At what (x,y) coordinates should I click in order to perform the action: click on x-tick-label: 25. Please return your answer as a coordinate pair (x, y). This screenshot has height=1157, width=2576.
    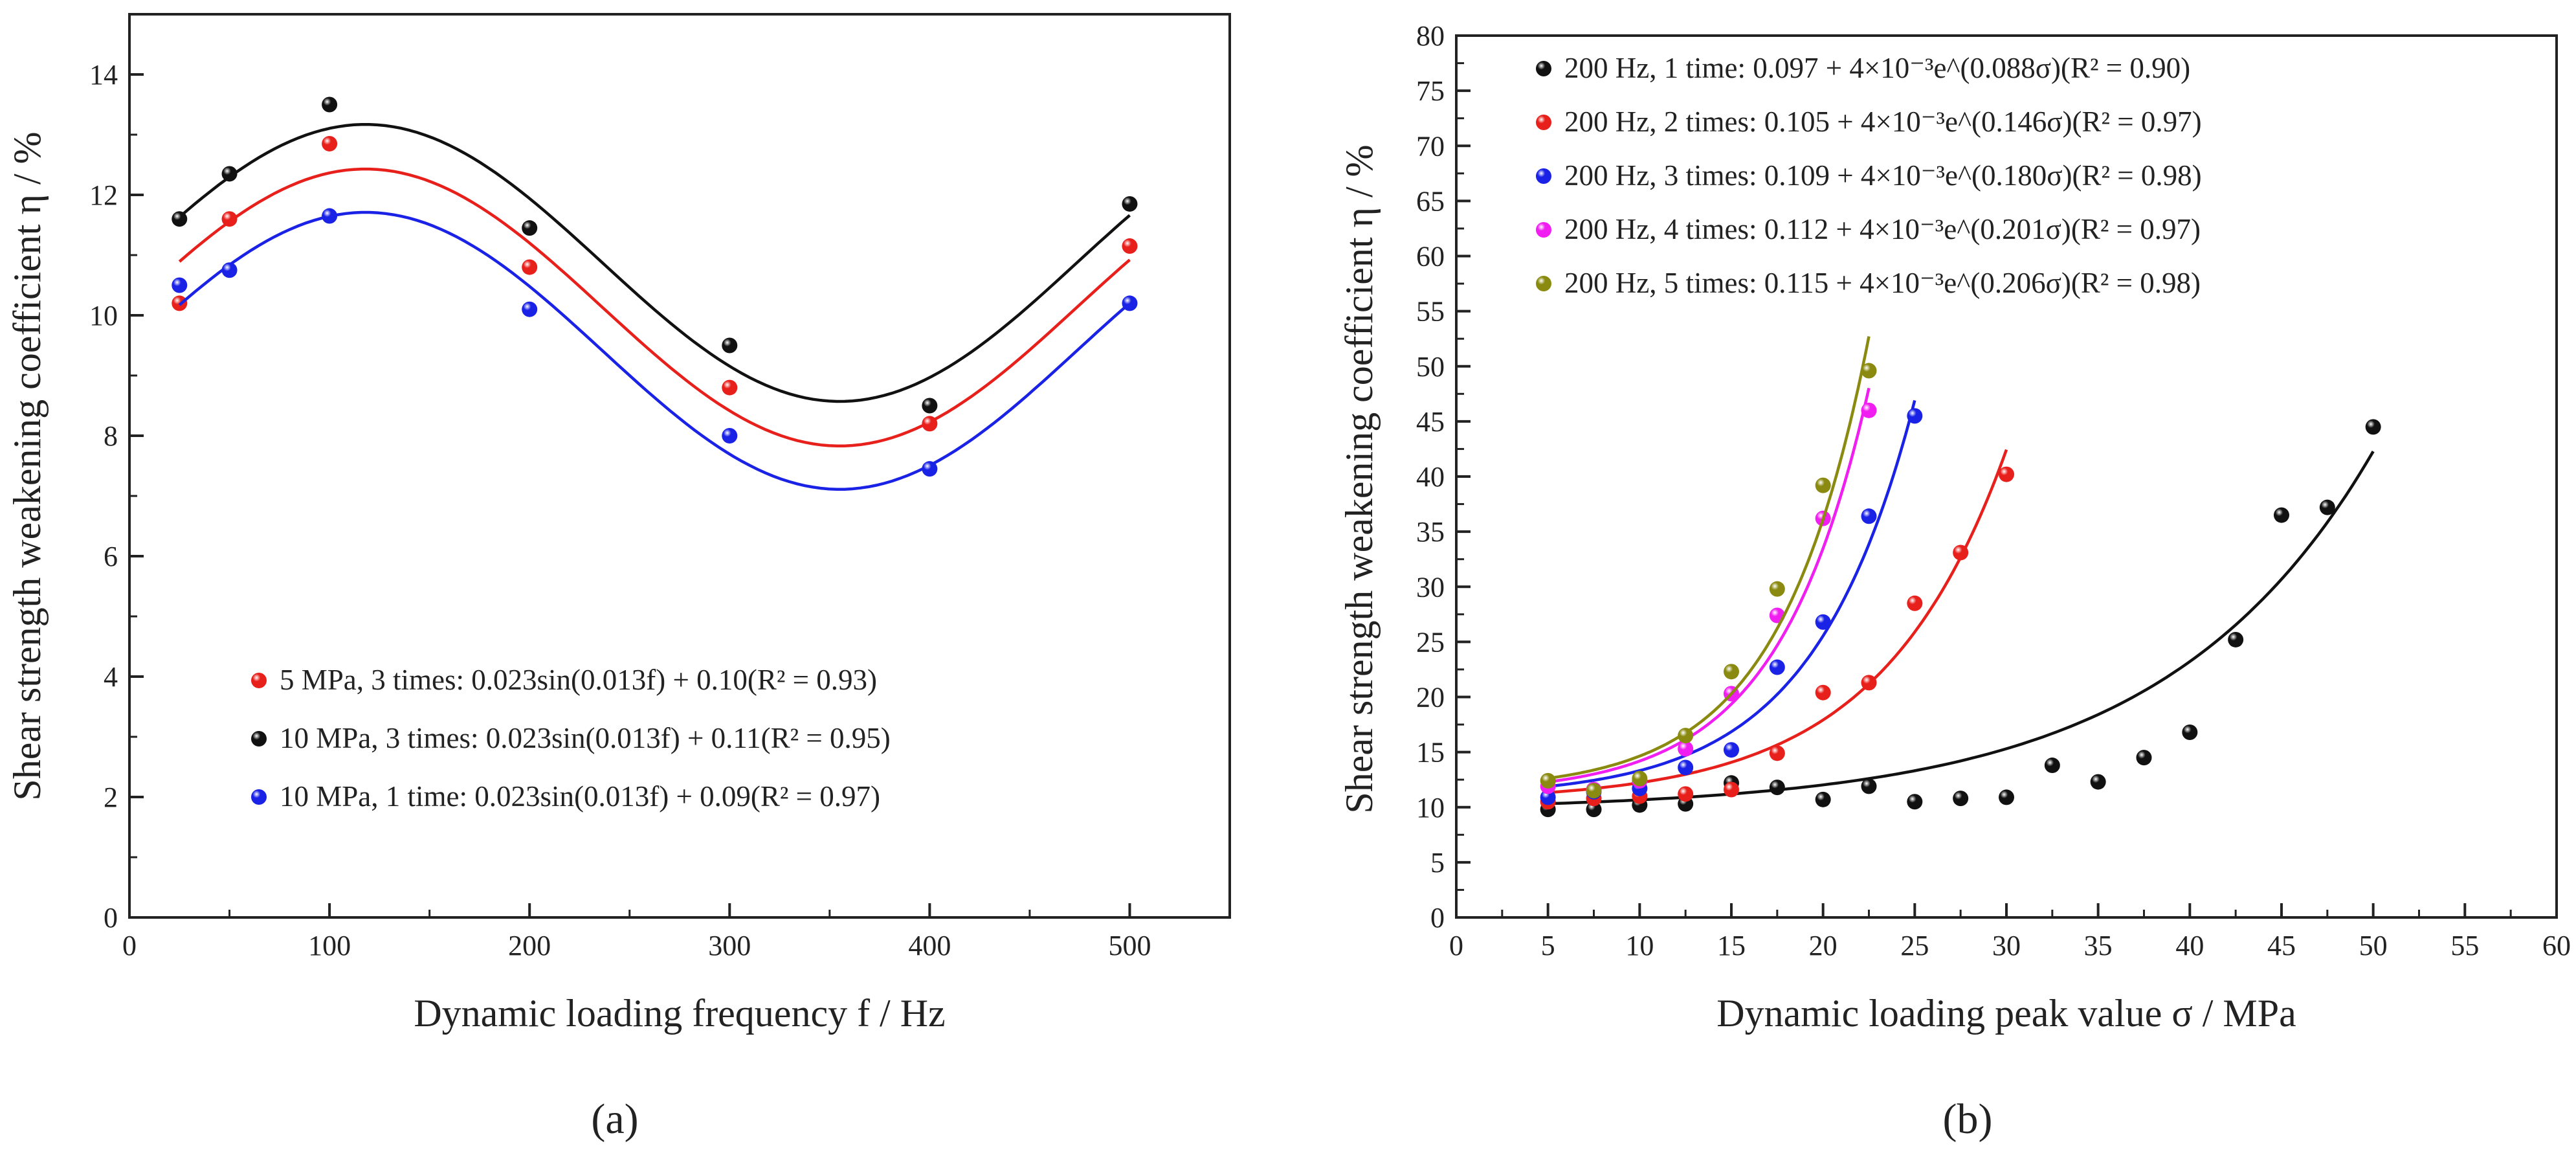
    Looking at the image, I should click on (1914, 945).